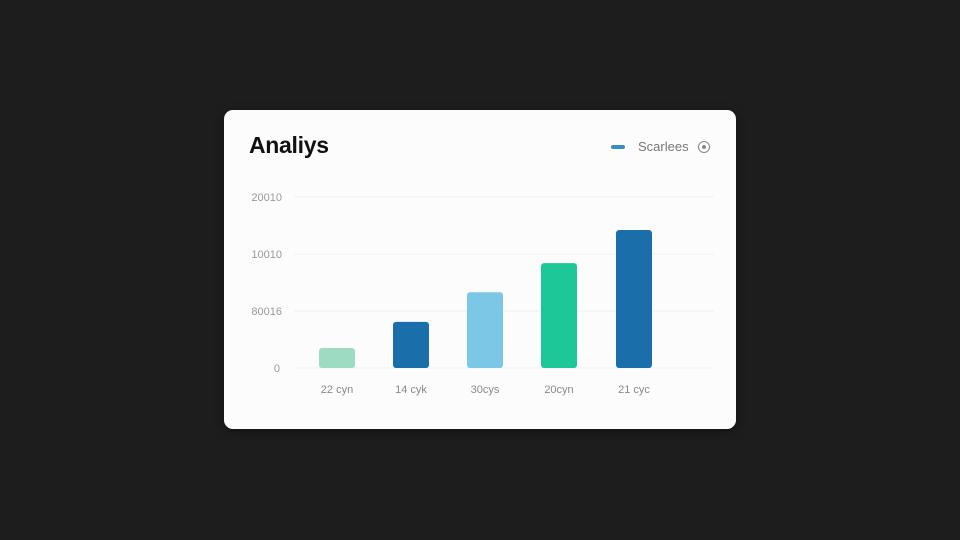  Describe the element at coordinates (266, 255) in the screenshot. I see `y-tick-label: 10010` at that location.